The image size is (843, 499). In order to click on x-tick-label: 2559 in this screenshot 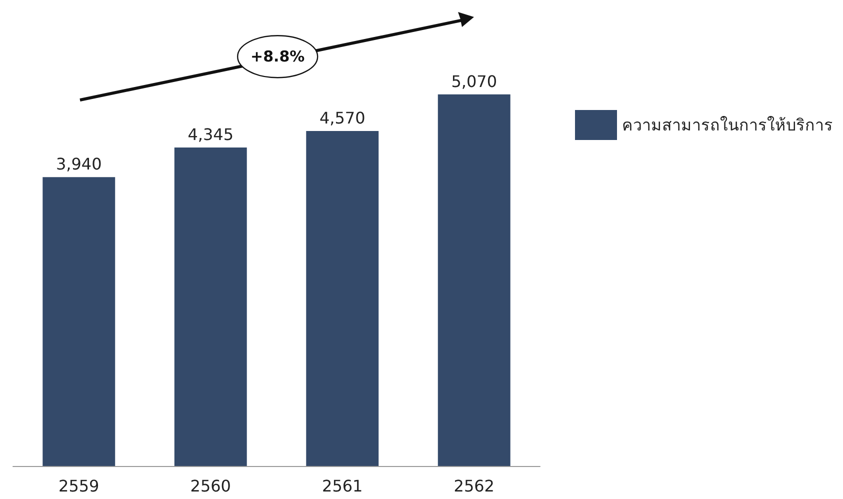, I will do `click(79, 486)`.